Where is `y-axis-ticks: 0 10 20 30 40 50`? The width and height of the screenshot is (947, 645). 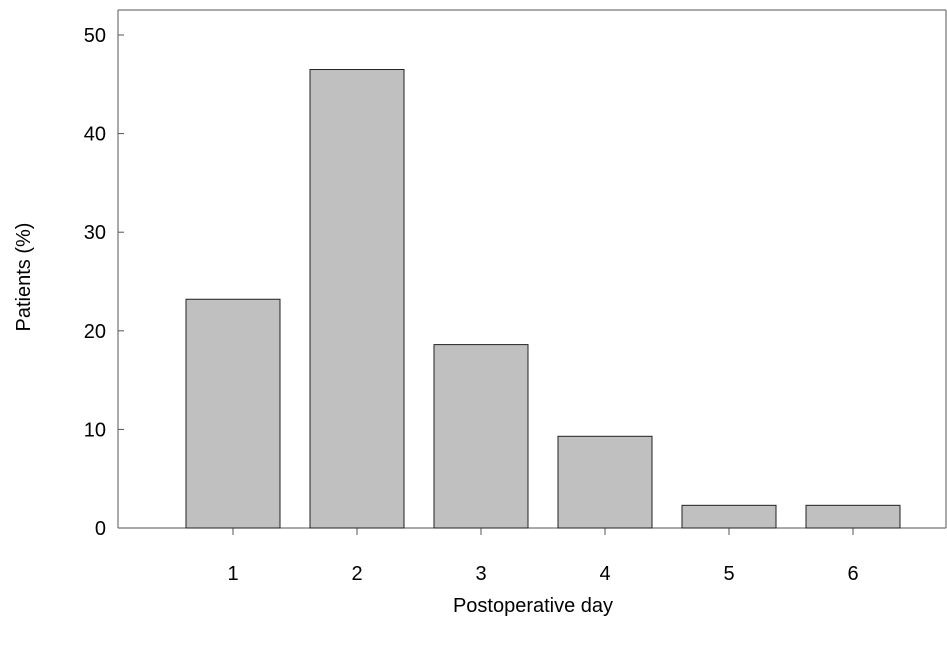
y-axis-ticks: 0 10 20 30 40 50 is located at coordinates (104, 282).